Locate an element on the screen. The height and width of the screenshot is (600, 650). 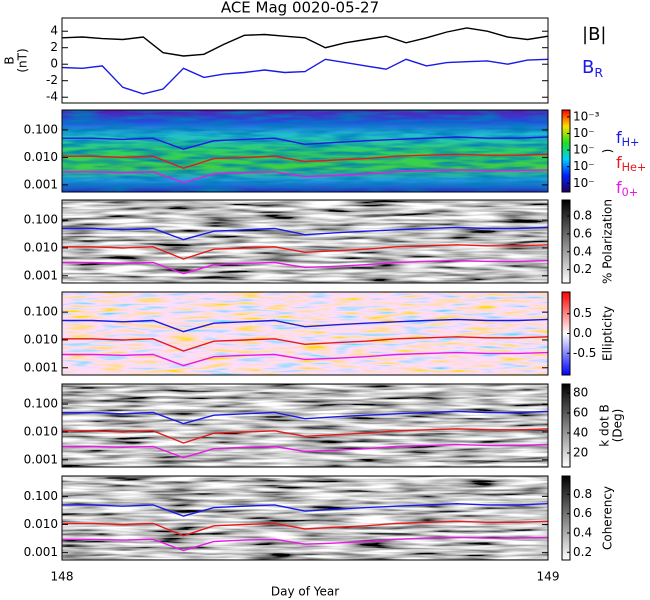
colorbar-label: % Polarization is located at coordinates (608, 241).